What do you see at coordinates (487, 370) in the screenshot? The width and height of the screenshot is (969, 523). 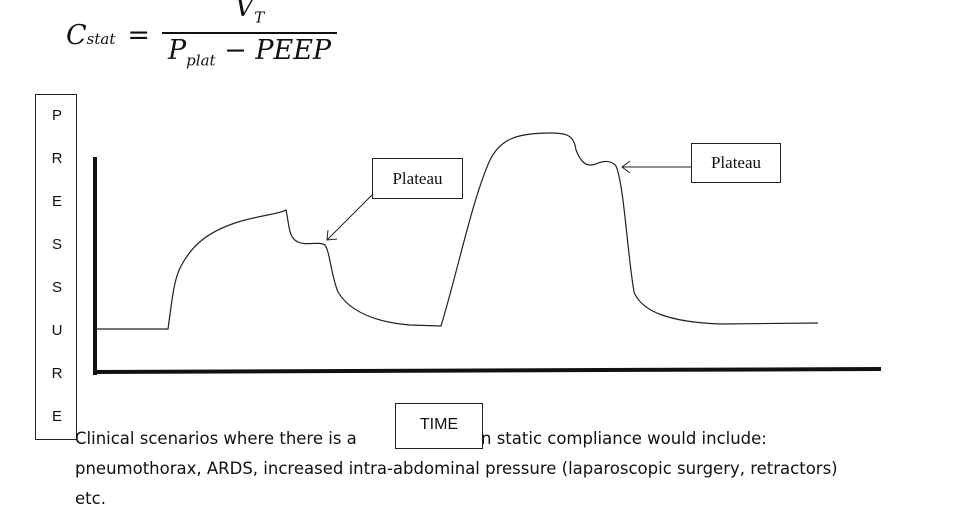 I see `x-axis-line` at bounding box center [487, 370].